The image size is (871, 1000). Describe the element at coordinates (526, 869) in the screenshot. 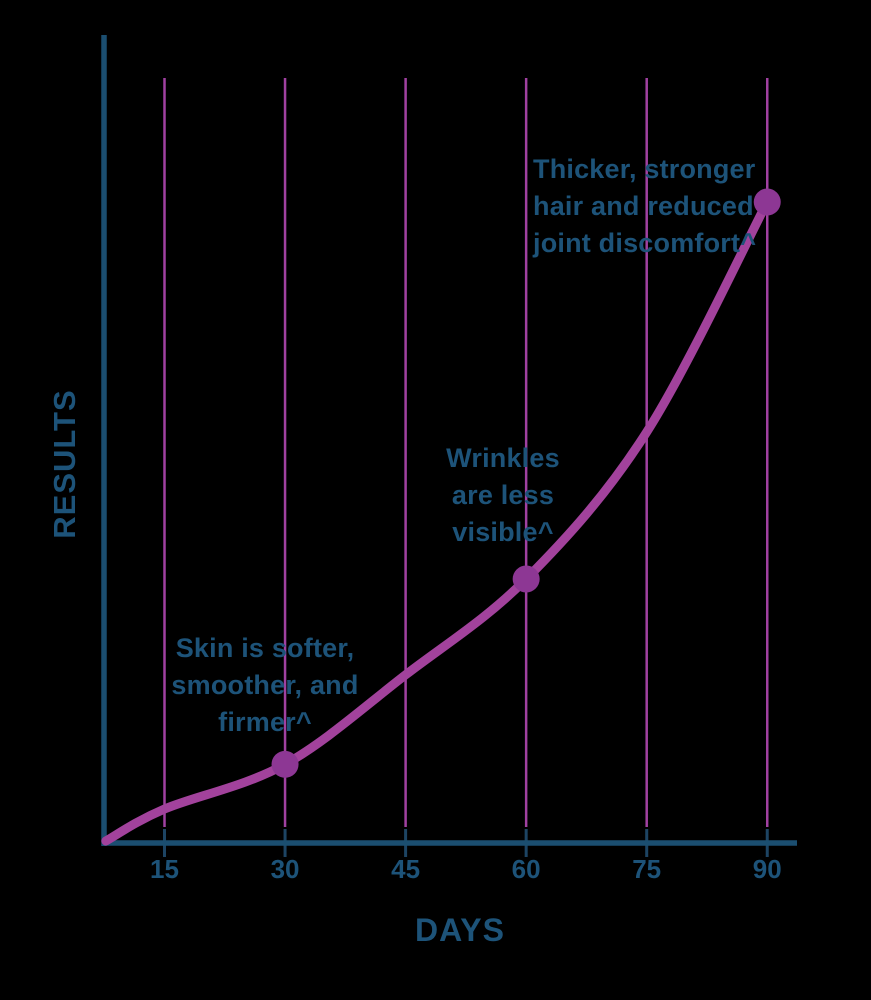

I see `x-tick-label-60: 60` at that location.